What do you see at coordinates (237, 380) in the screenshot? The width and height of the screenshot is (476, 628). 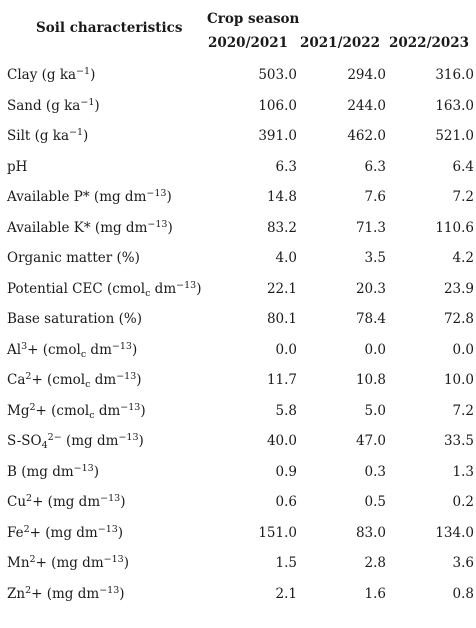 I see `table-row: Ca2+ (cmolc dm−13) 11.7 10.8 10.0` at bounding box center [237, 380].